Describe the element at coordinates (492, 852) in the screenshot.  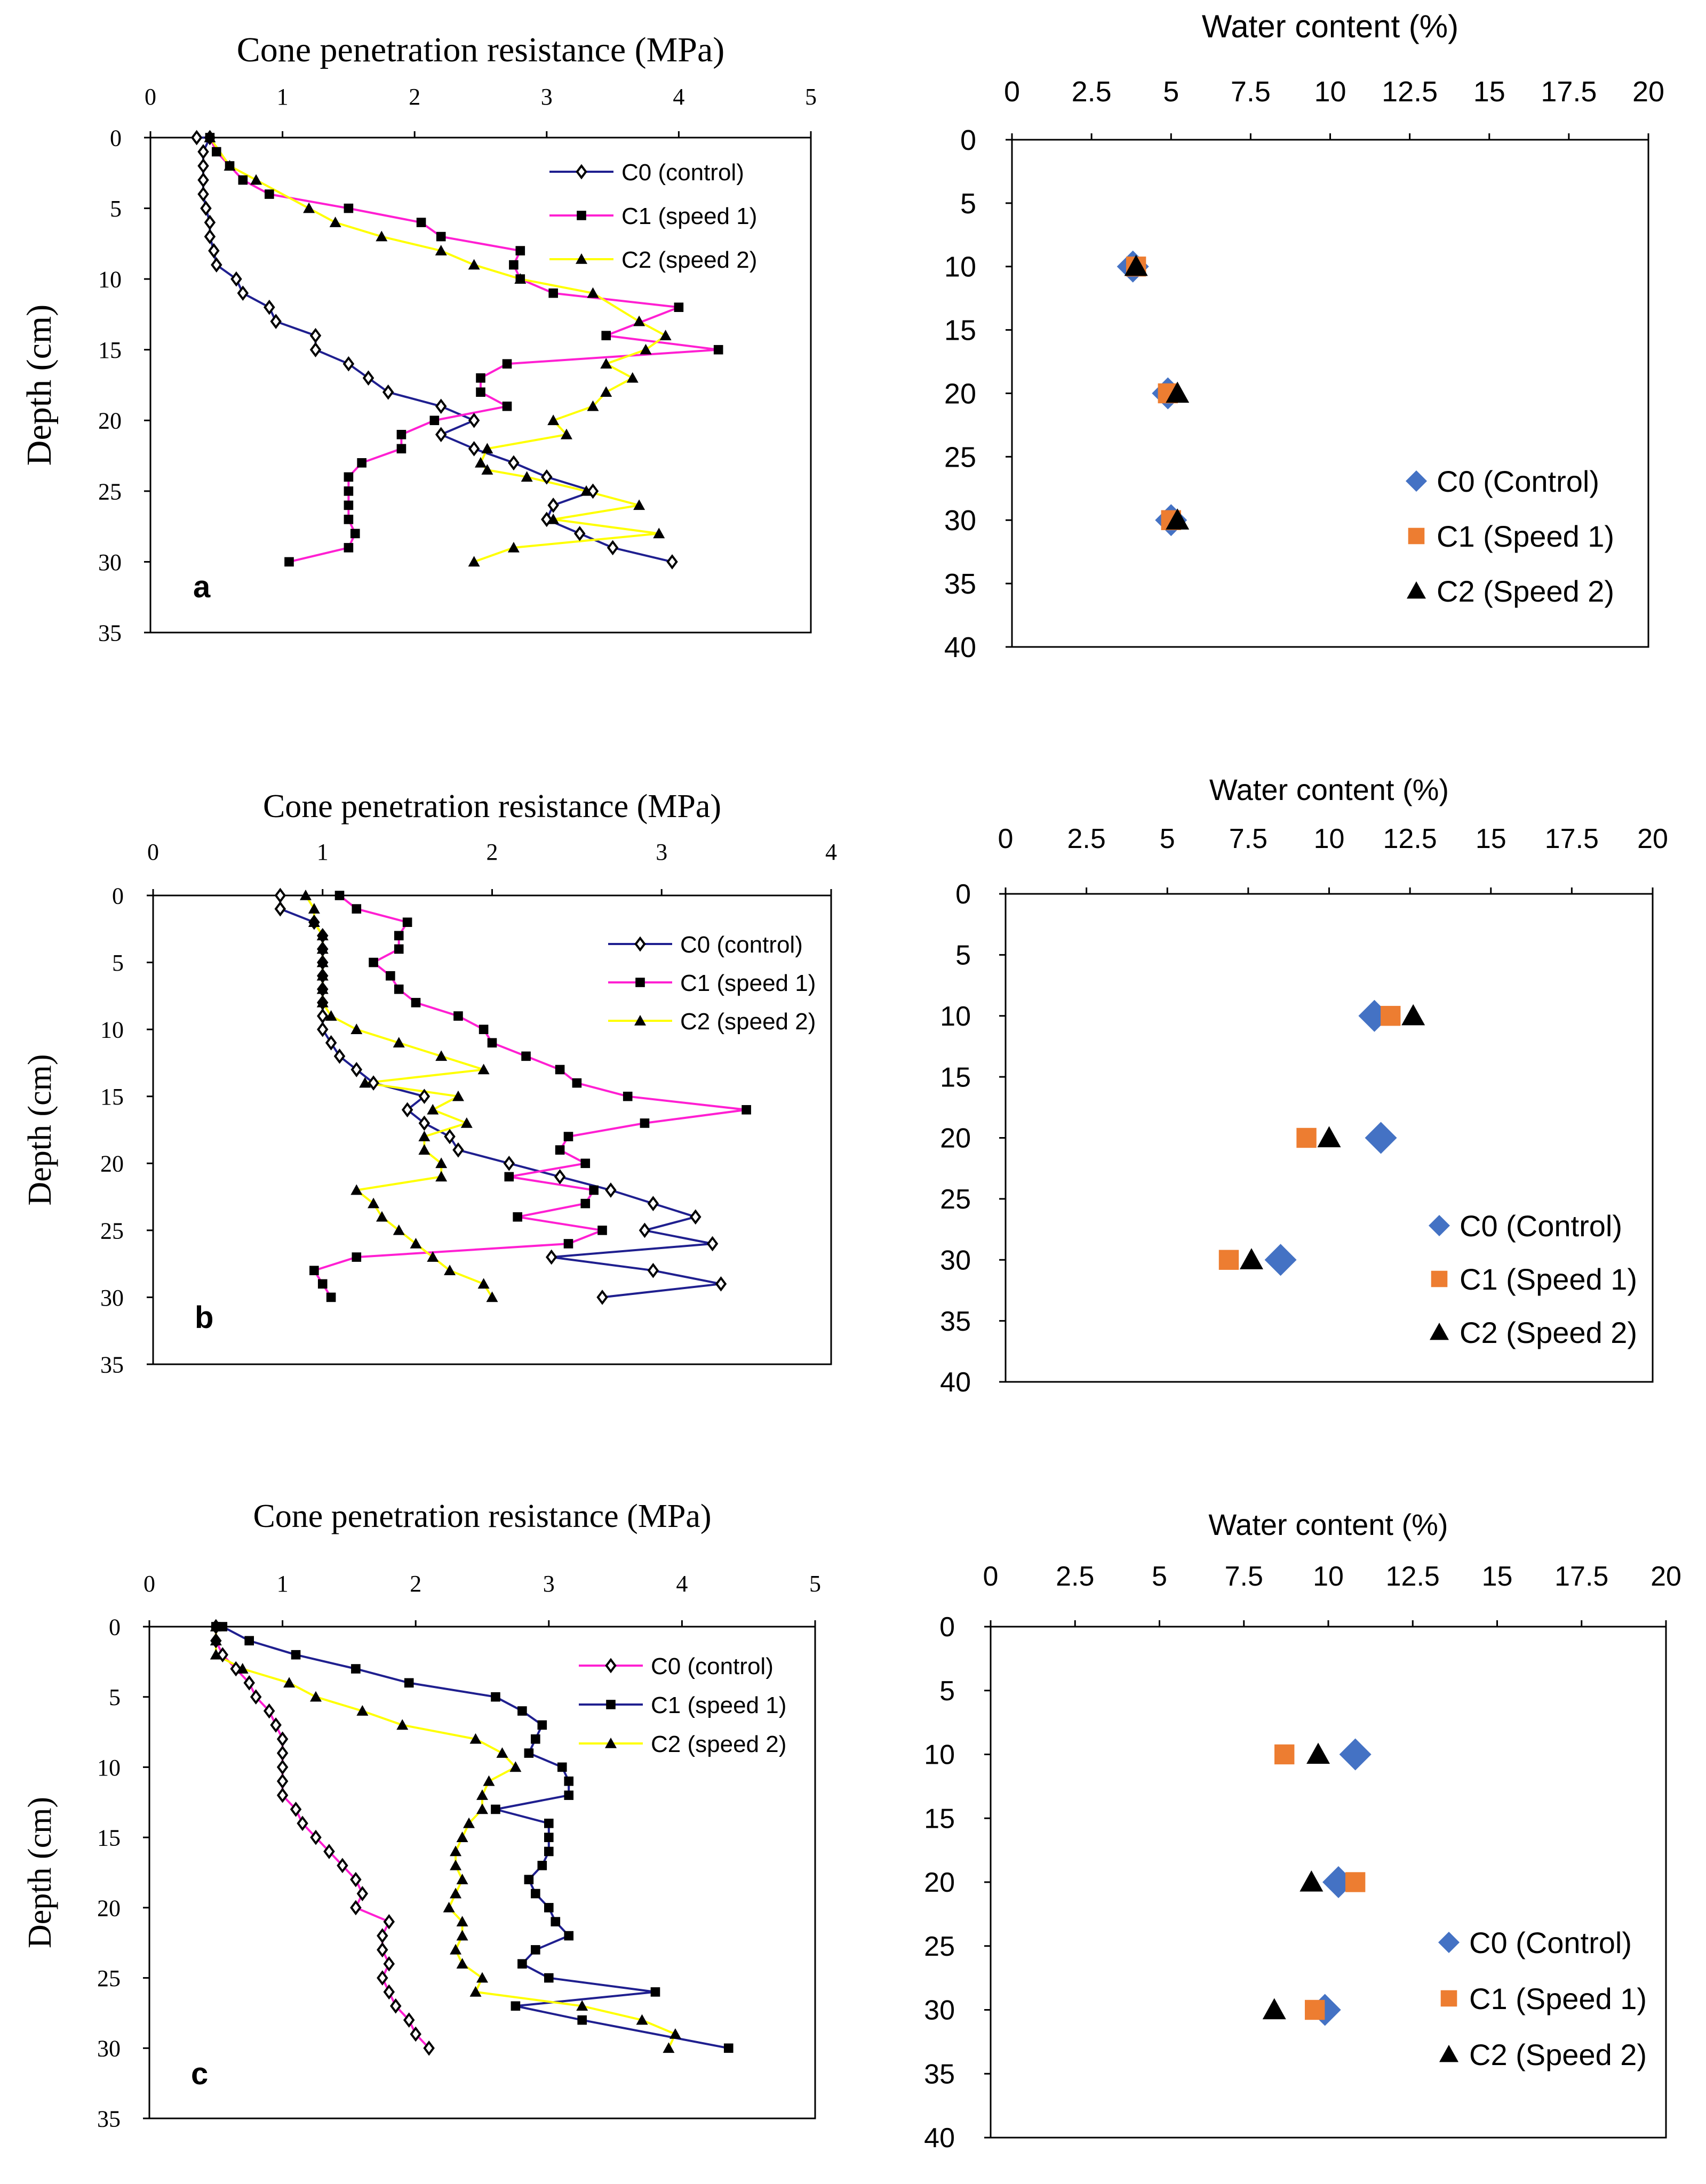
I see `x-tick-label: 2` at that location.